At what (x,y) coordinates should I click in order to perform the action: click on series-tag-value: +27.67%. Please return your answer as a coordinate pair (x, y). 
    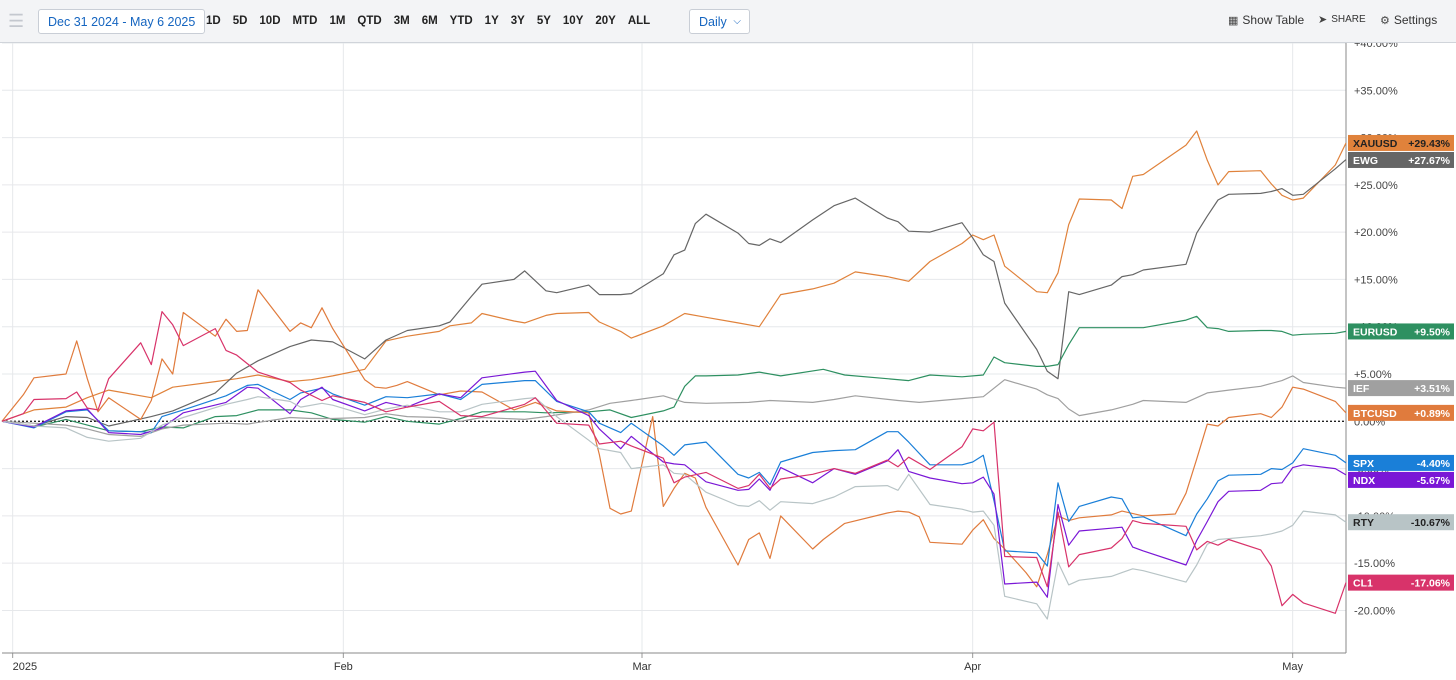
    Looking at the image, I should click on (1429, 161).